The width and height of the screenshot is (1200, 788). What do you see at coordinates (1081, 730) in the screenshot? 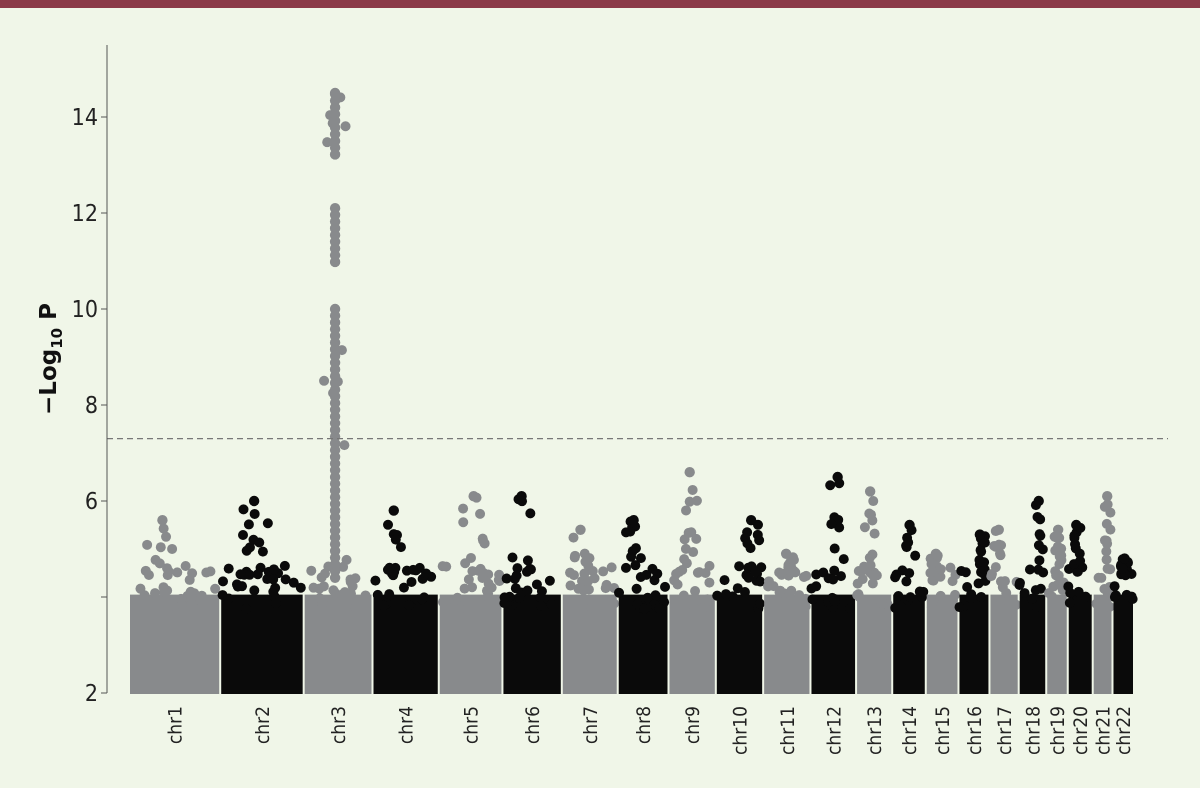
I see `x-tick-label-chr20: chr20` at bounding box center [1081, 730].